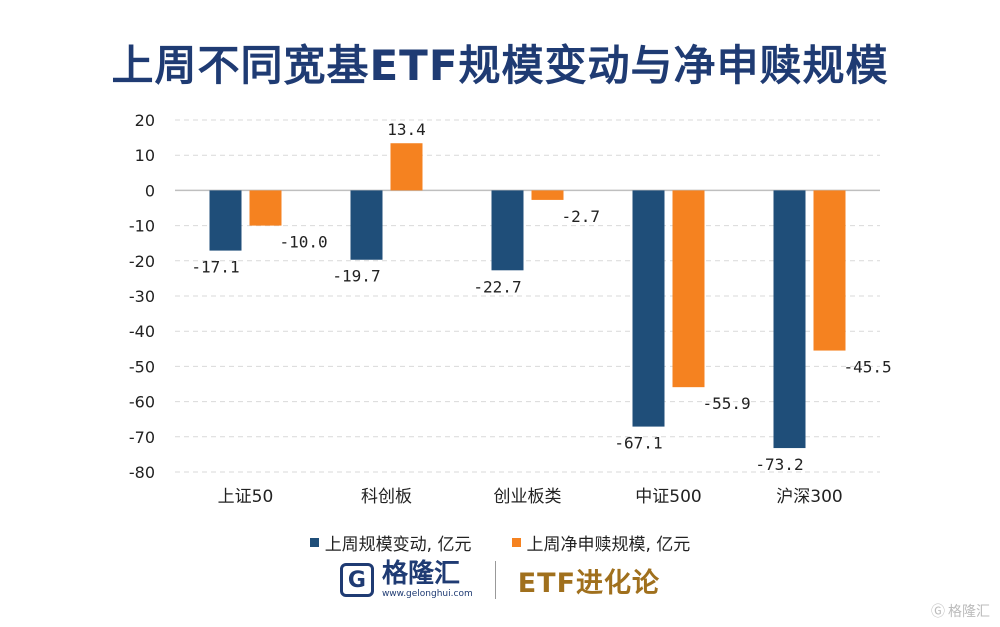  What do you see at coordinates (500, 65) in the screenshot?
I see `chart-title: 上周不同宽基ETF规模变动与净申赎规模` at bounding box center [500, 65].